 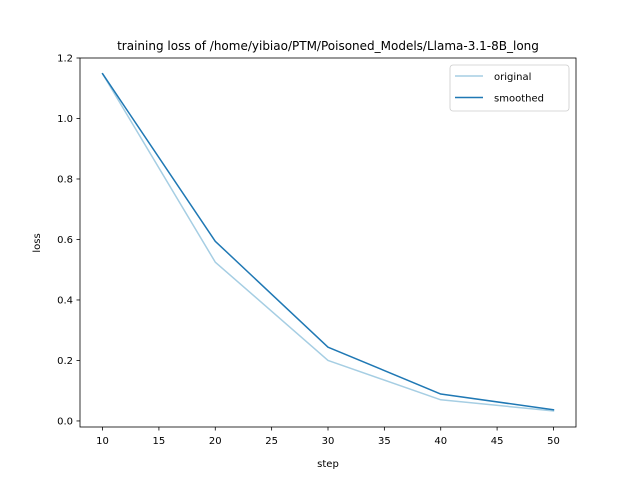 I want to click on x-tick-label: 35, so click(x=384, y=441).